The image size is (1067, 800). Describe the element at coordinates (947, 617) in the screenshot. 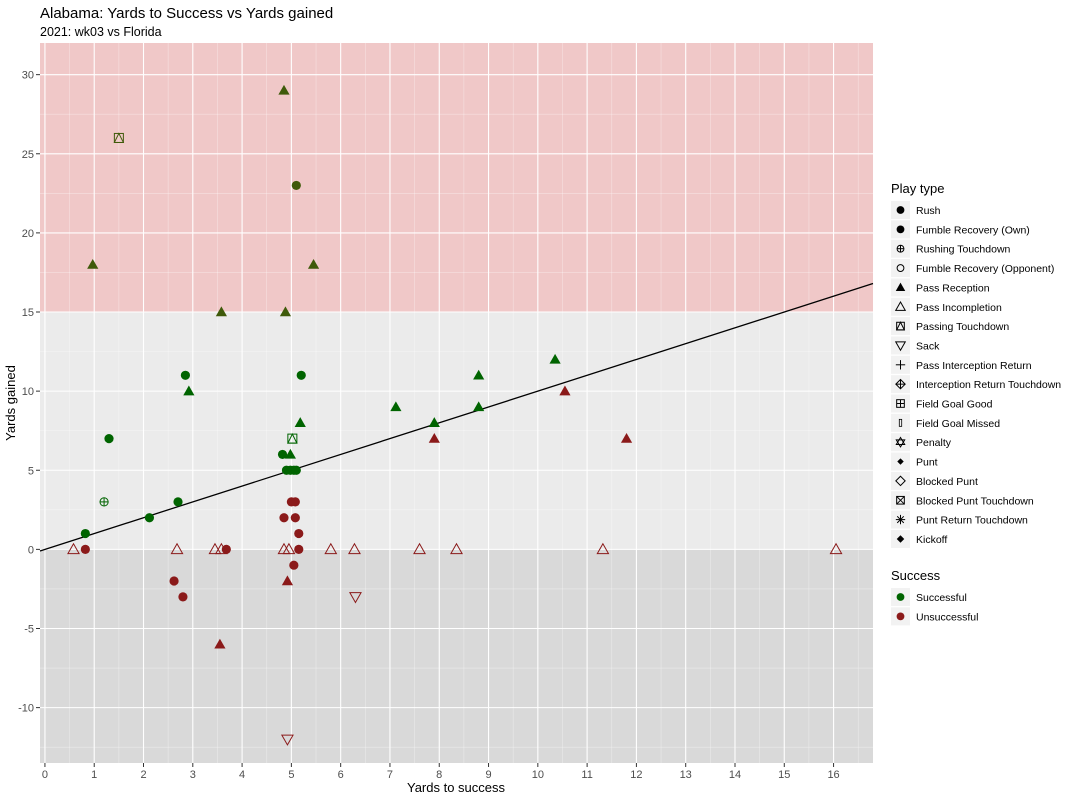

I see `legend-label: Unsuccessful` at that location.